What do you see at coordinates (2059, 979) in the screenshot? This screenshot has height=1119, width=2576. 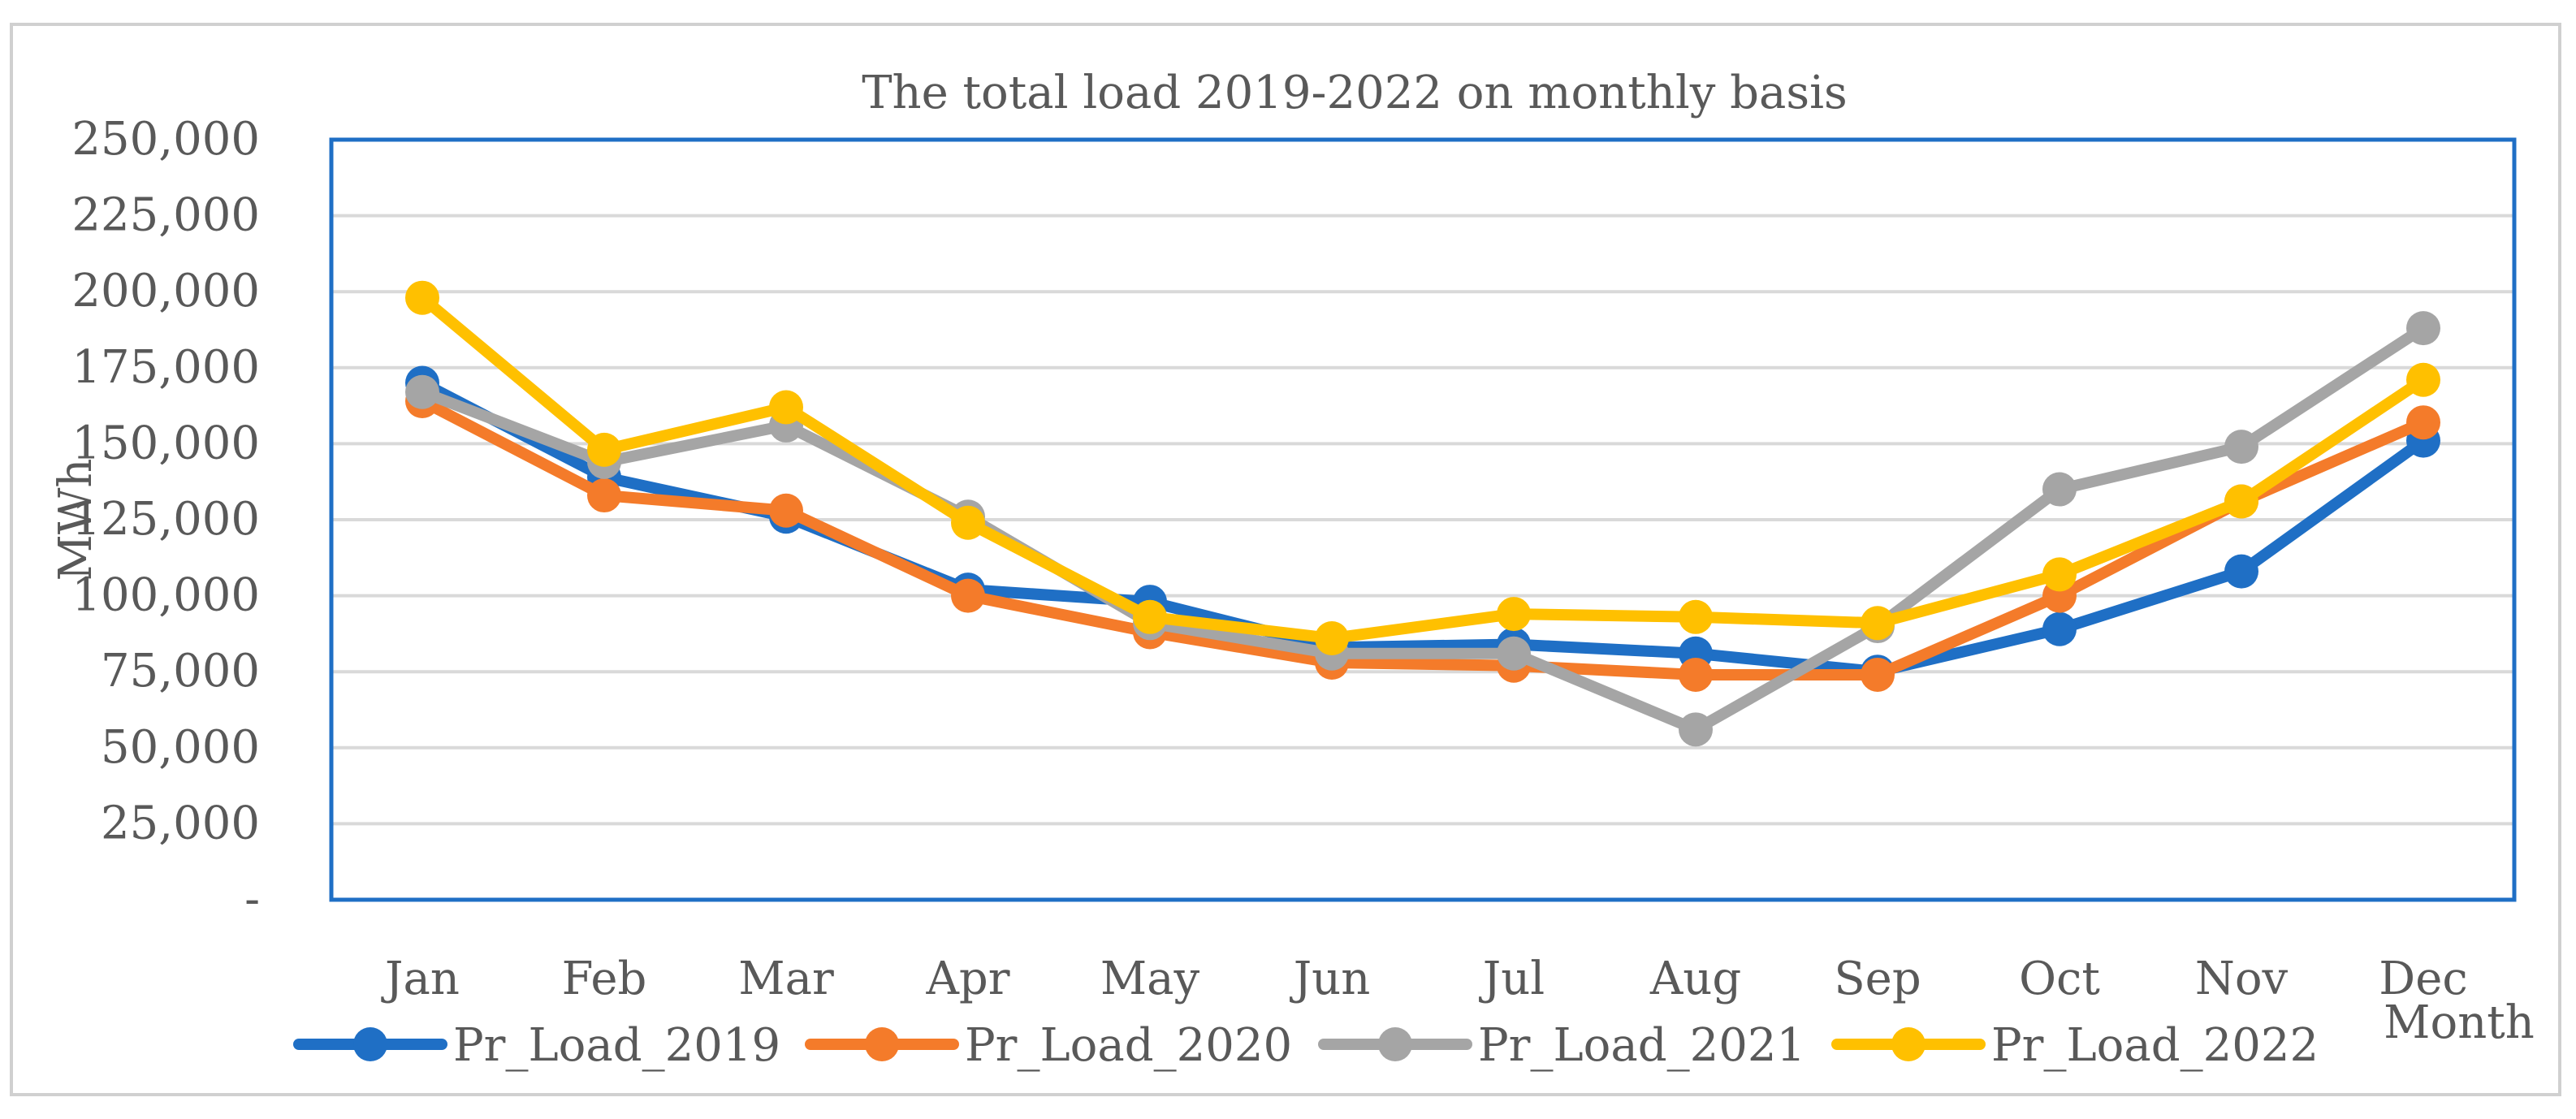 I see `x-tick-label: Oct` at bounding box center [2059, 979].